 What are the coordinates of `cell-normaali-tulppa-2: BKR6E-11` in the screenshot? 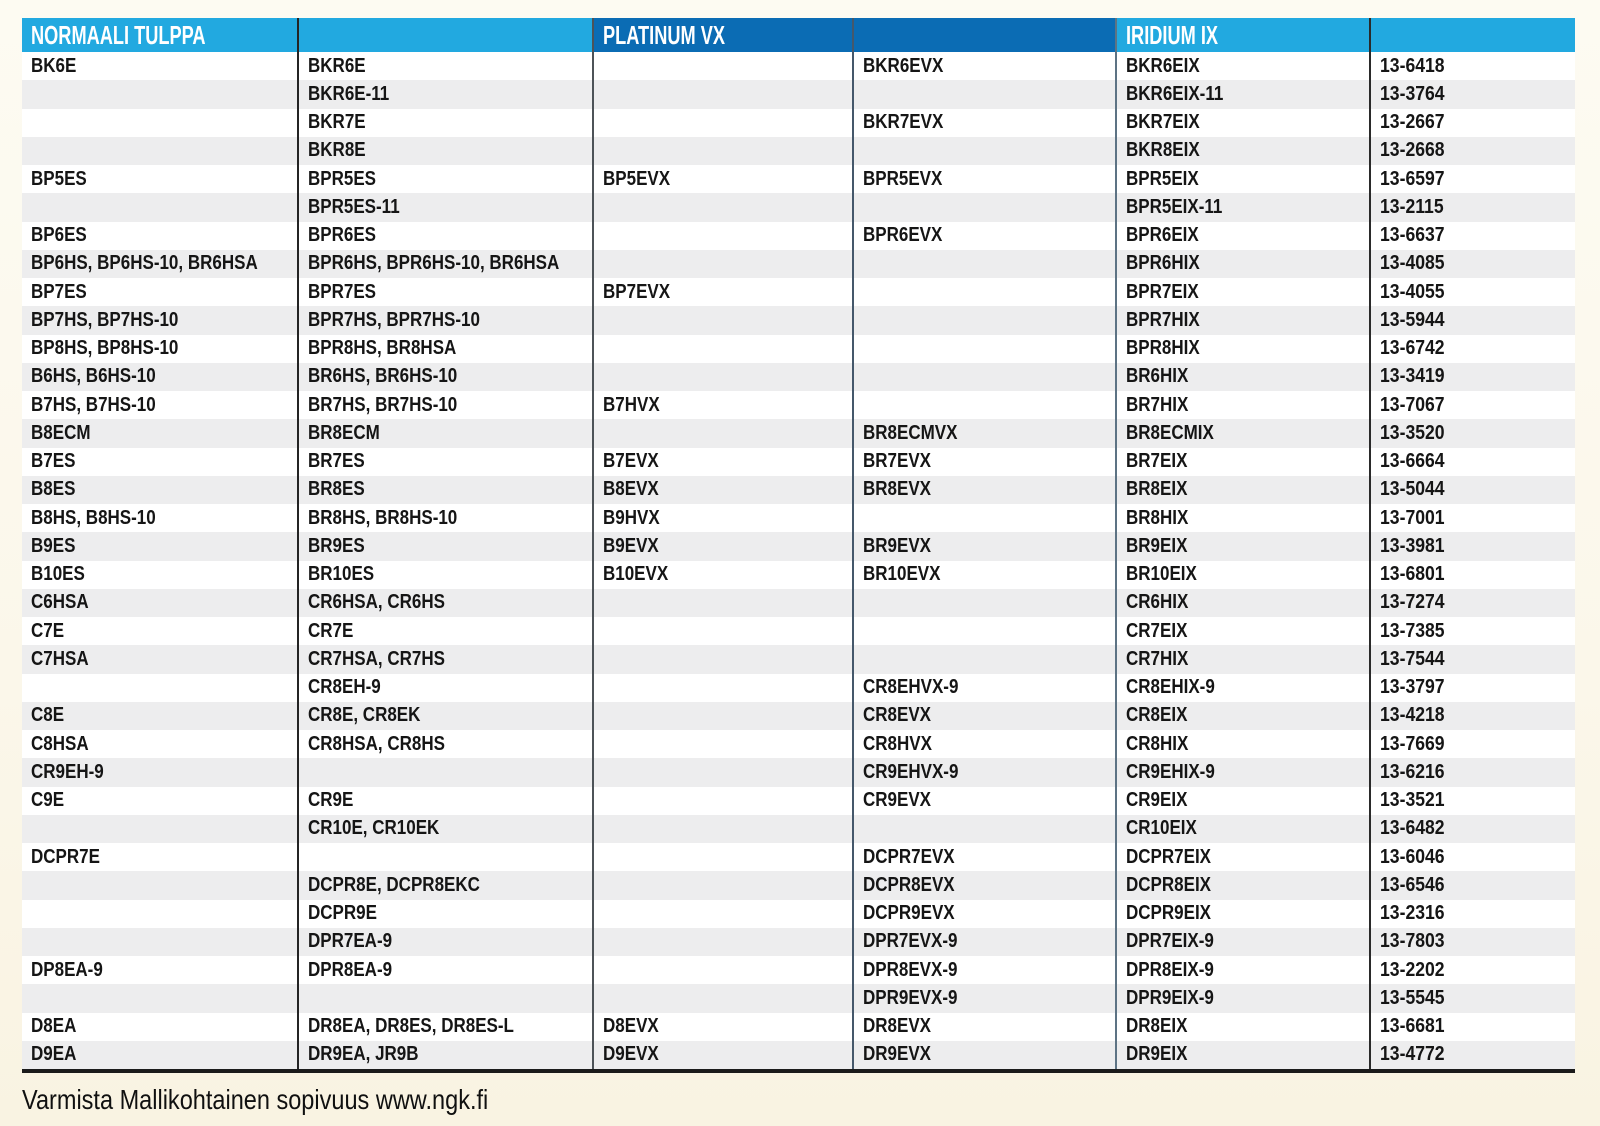 It's located at (444, 94).